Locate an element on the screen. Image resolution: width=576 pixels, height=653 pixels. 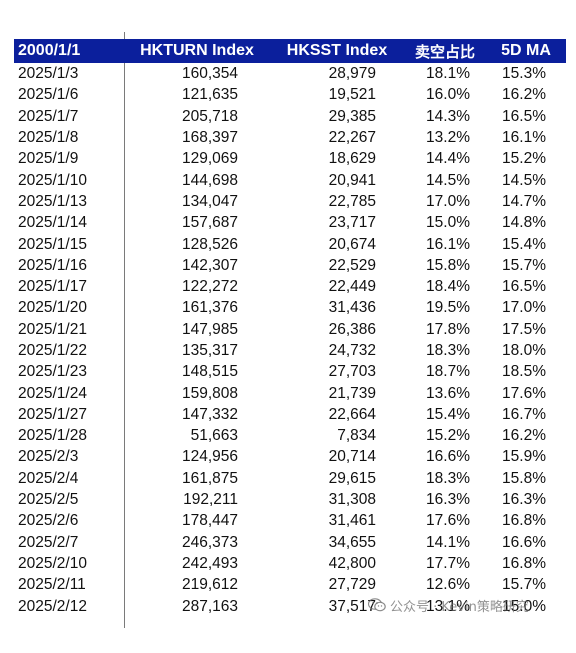
cell-date: 2025/2/3 is located at coordinates (48, 457).